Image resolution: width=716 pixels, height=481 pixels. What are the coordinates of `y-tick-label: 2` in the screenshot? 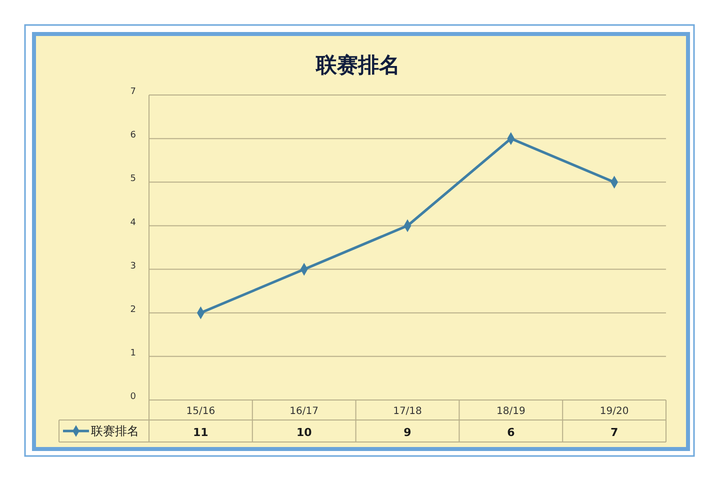 It's located at (133, 309).